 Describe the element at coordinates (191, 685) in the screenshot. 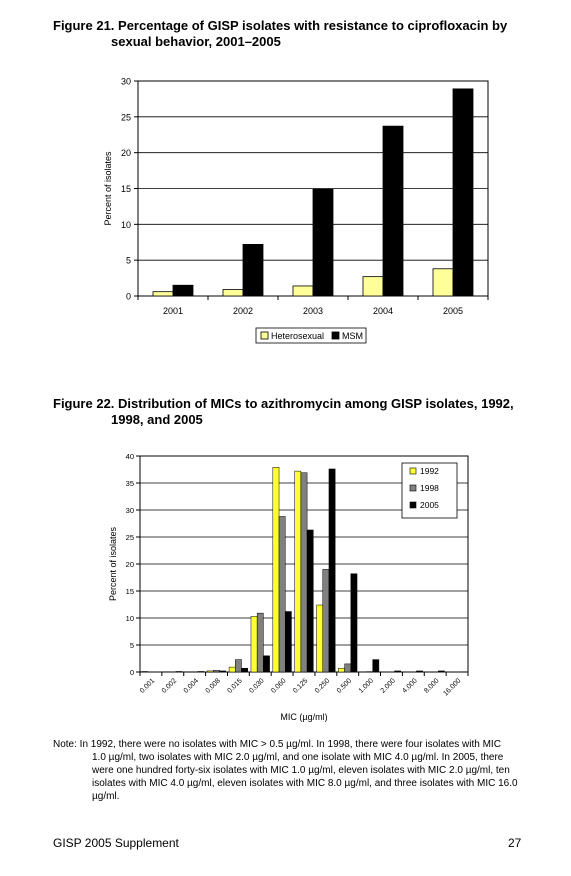

I see `x-tick-label-0.004: 0.004` at that location.